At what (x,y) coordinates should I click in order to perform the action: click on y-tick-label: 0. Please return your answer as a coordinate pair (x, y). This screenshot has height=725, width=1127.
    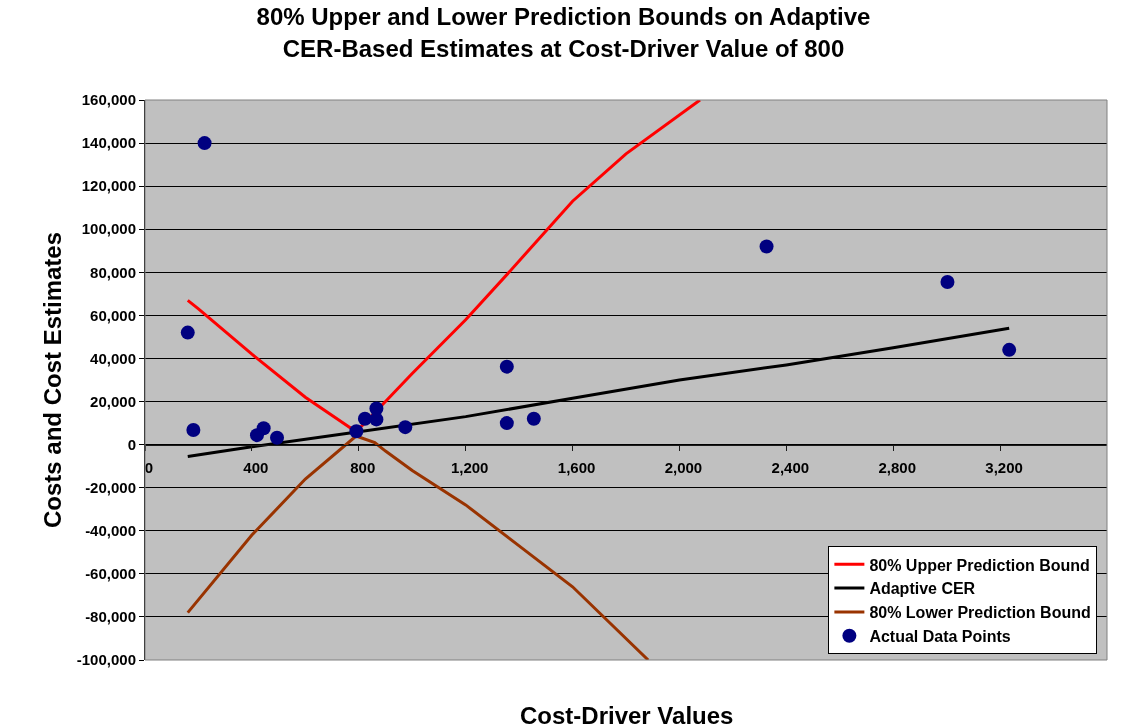
    Looking at the image, I should click on (131, 444).